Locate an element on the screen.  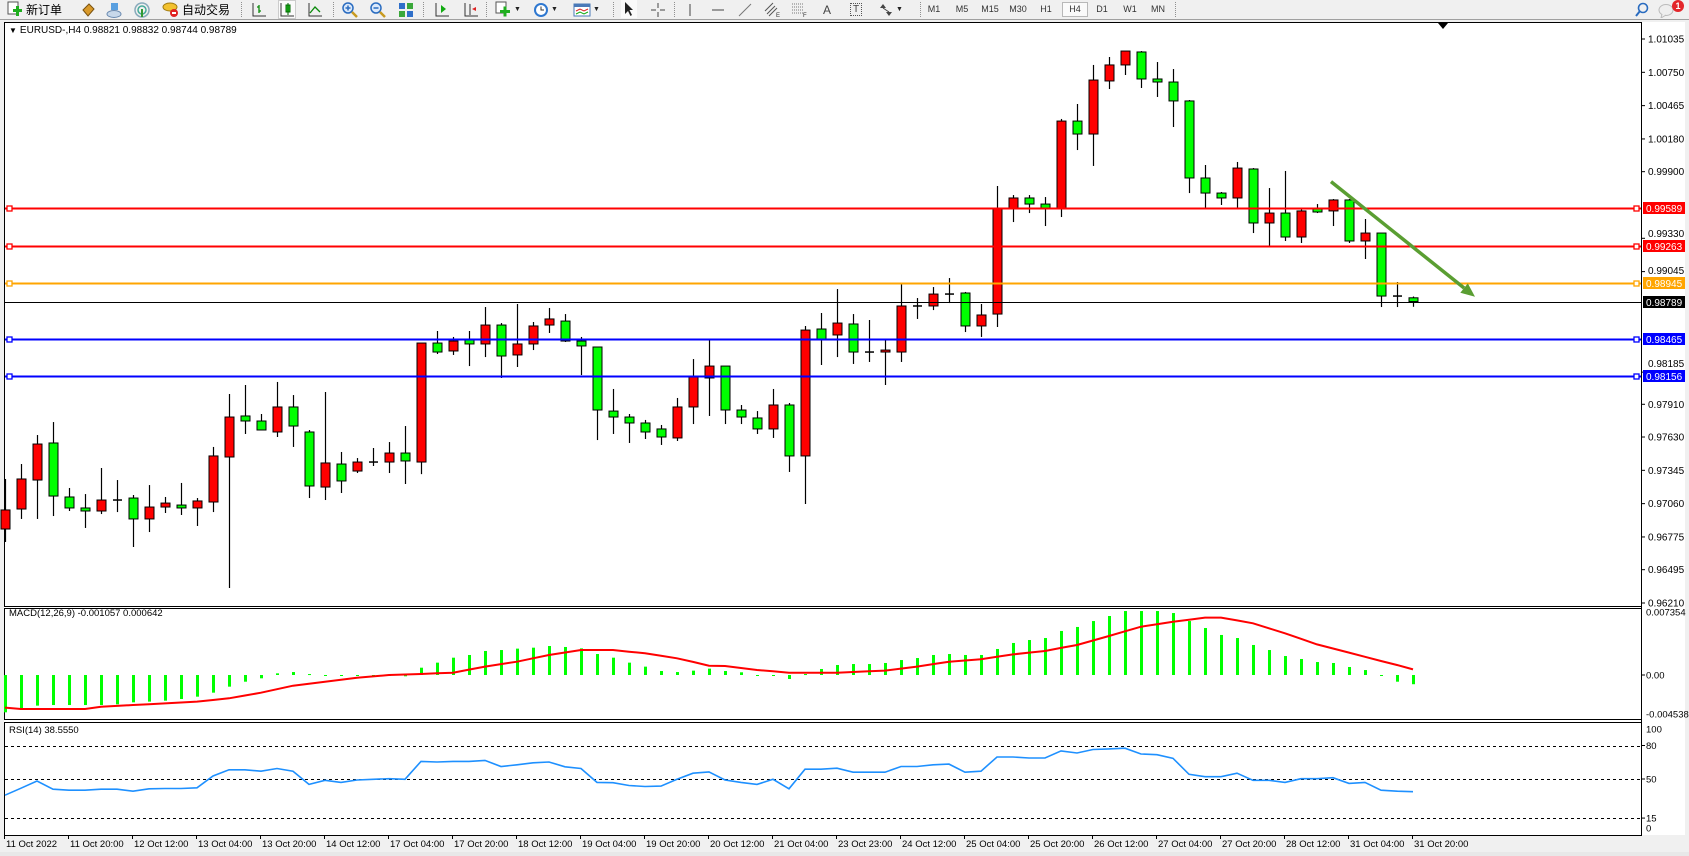
cloud-button is located at coordinates (114, 9).